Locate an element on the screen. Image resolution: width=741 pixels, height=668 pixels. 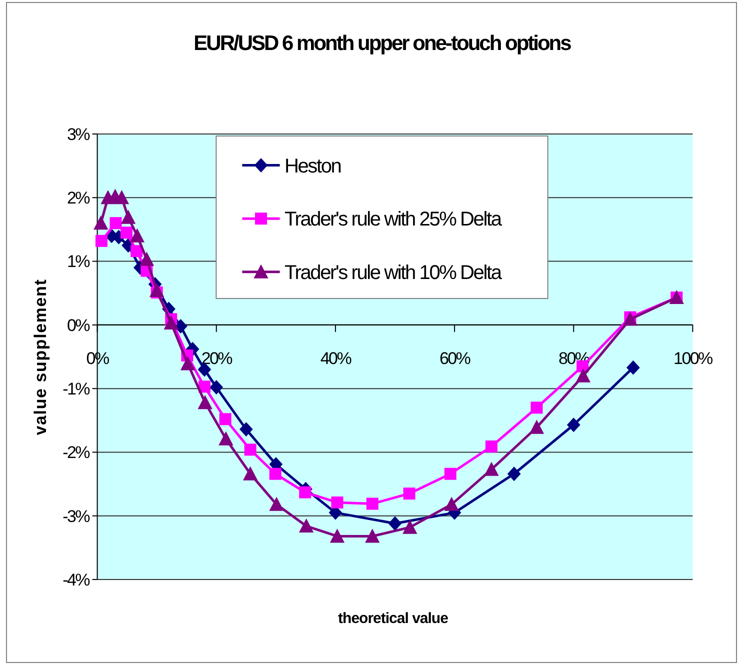
y-tick-label: -2% is located at coordinates (76, 452).